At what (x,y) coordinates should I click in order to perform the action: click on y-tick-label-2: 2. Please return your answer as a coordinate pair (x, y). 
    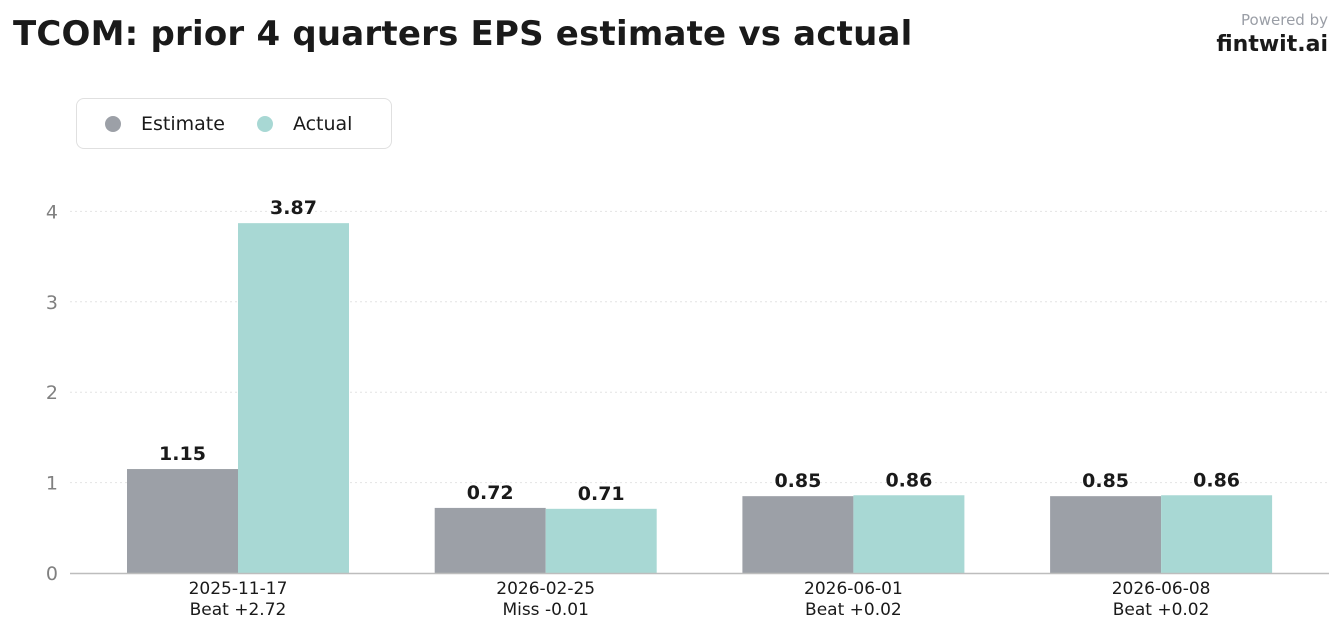
    Looking at the image, I should click on (52, 393).